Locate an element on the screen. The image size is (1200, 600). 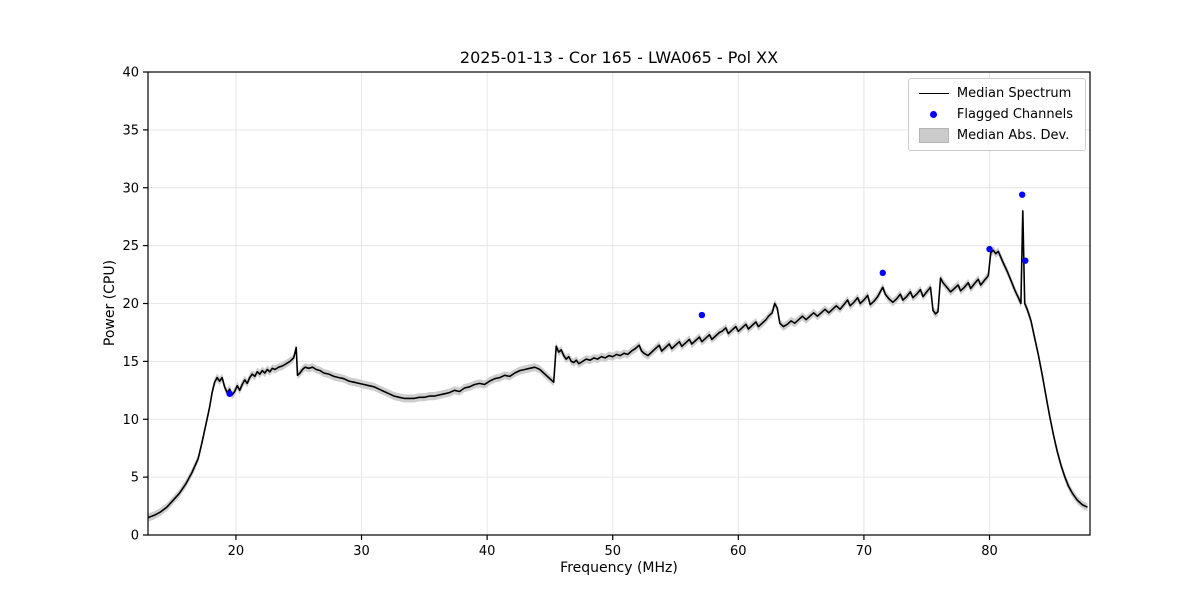
x-axis-label: Frequency (MHz) is located at coordinates (619, 568).